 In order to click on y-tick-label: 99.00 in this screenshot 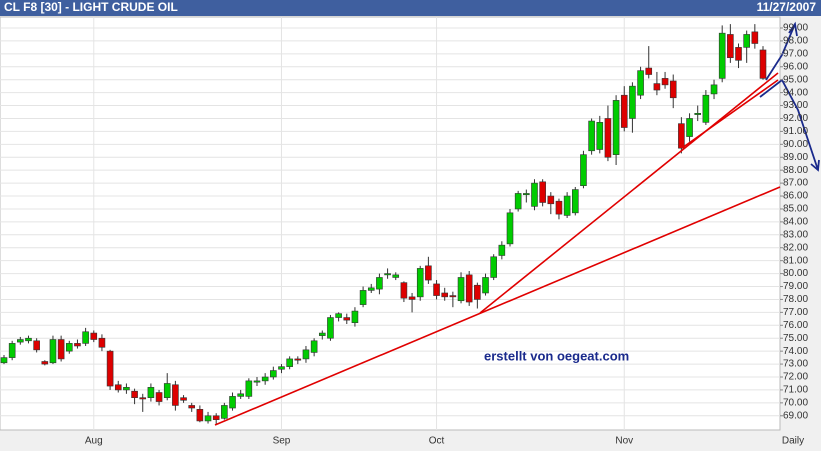, I will do `click(795, 28)`.